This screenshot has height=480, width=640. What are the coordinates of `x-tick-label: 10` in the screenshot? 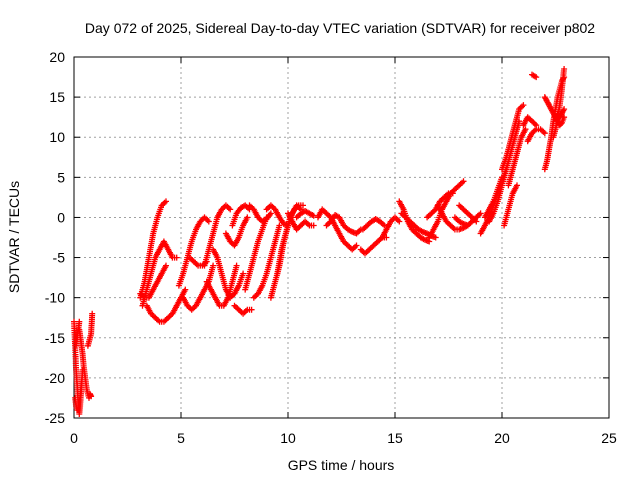 It's located at (288, 438).